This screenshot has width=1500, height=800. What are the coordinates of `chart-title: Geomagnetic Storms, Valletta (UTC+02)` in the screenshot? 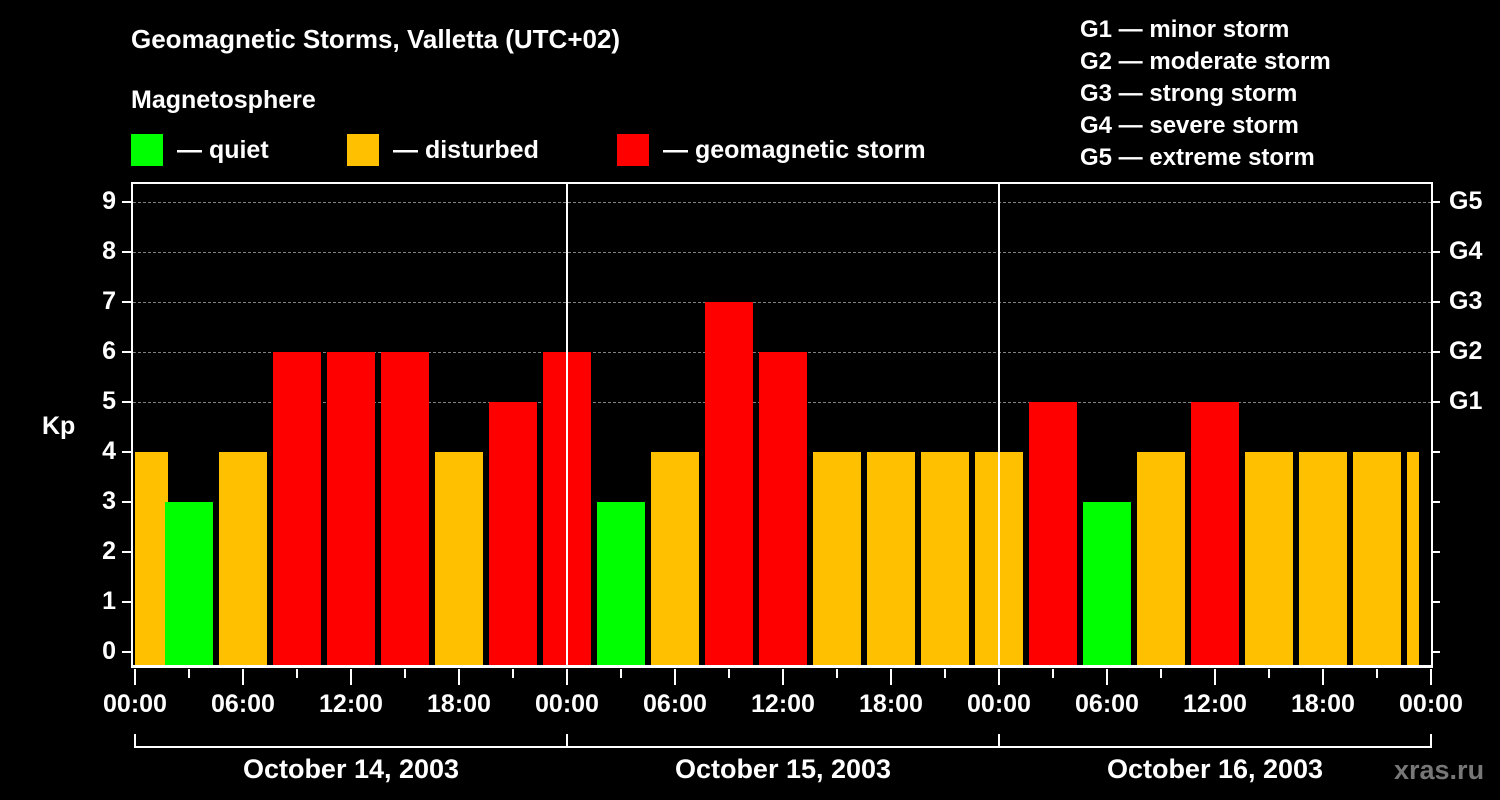 It's located at (376, 39).